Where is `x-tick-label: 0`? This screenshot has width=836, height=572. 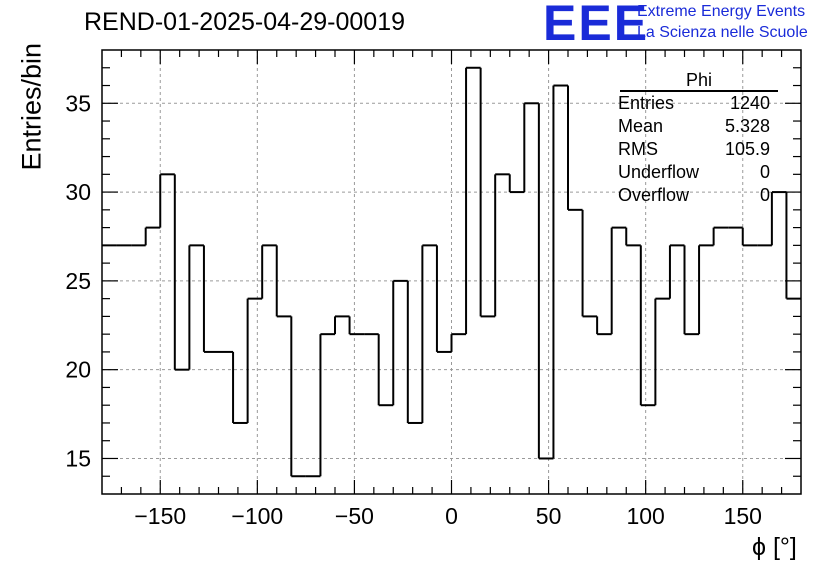
x-tick-label: 0 is located at coordinates (451, 516).